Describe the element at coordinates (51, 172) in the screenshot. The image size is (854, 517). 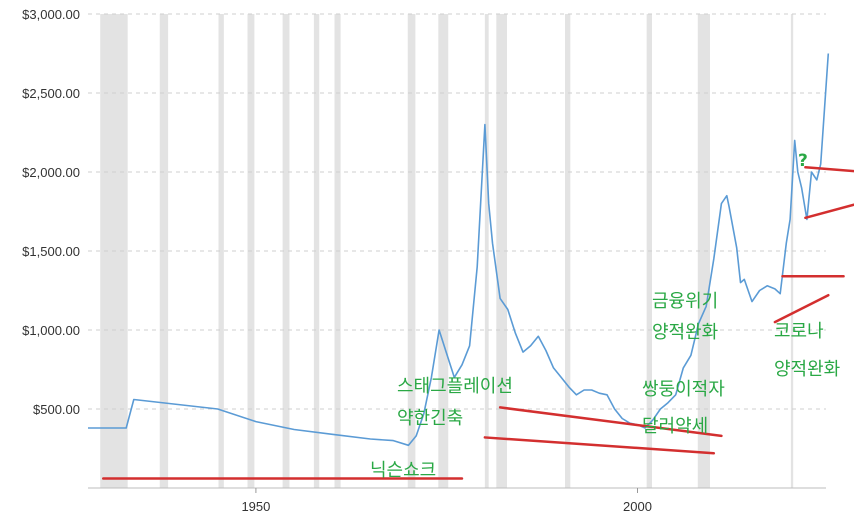
I see `y-tick-label: $2,000.00` at that location.